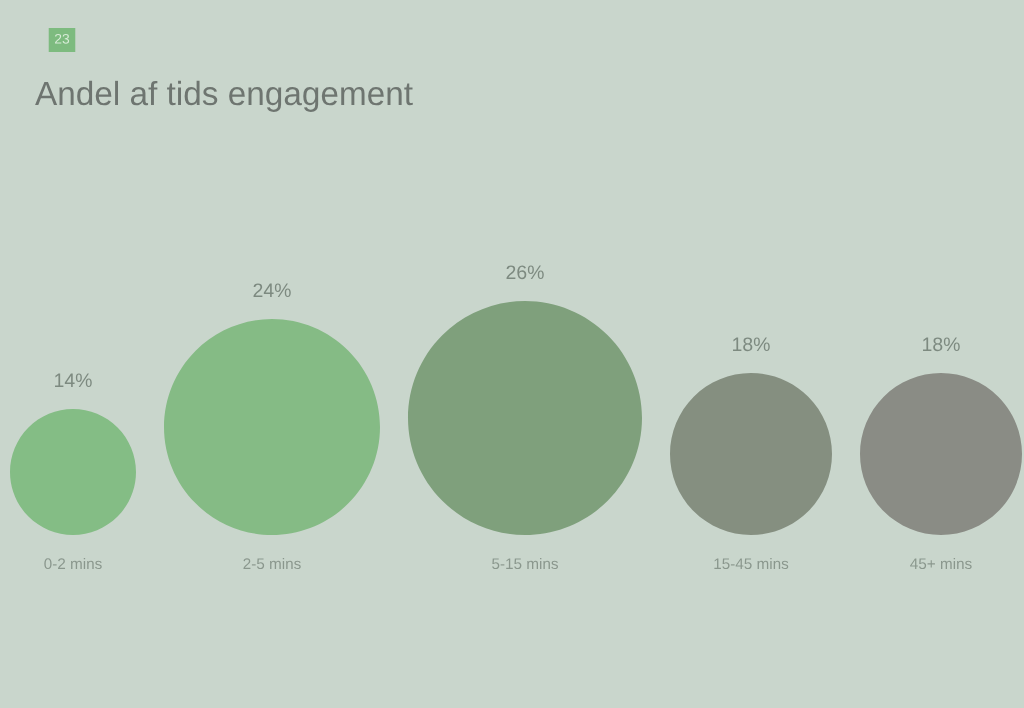 This screenshot has width=1024, height=708. What do you see at coordinates (525, 563) in the screenshot?
I see `category-label: 5-15 mins` at bounding box center [525, 563].